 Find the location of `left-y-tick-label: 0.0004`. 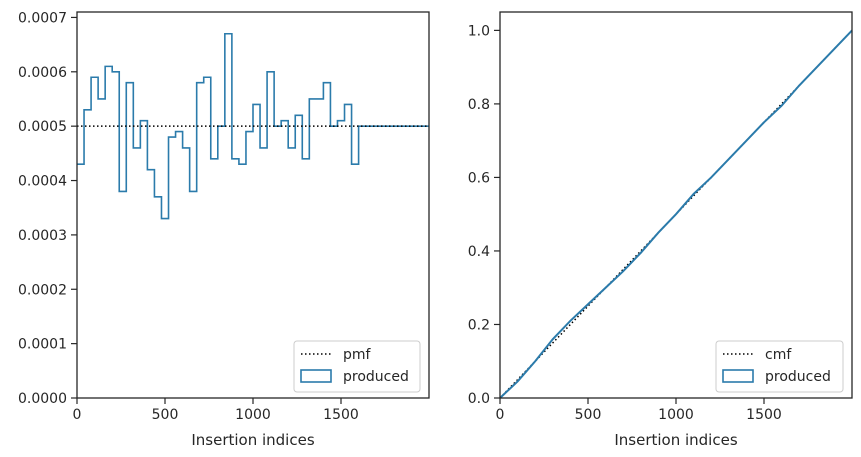

left-y-tick-label: 0.0004 is located at coordinates (42, 182).